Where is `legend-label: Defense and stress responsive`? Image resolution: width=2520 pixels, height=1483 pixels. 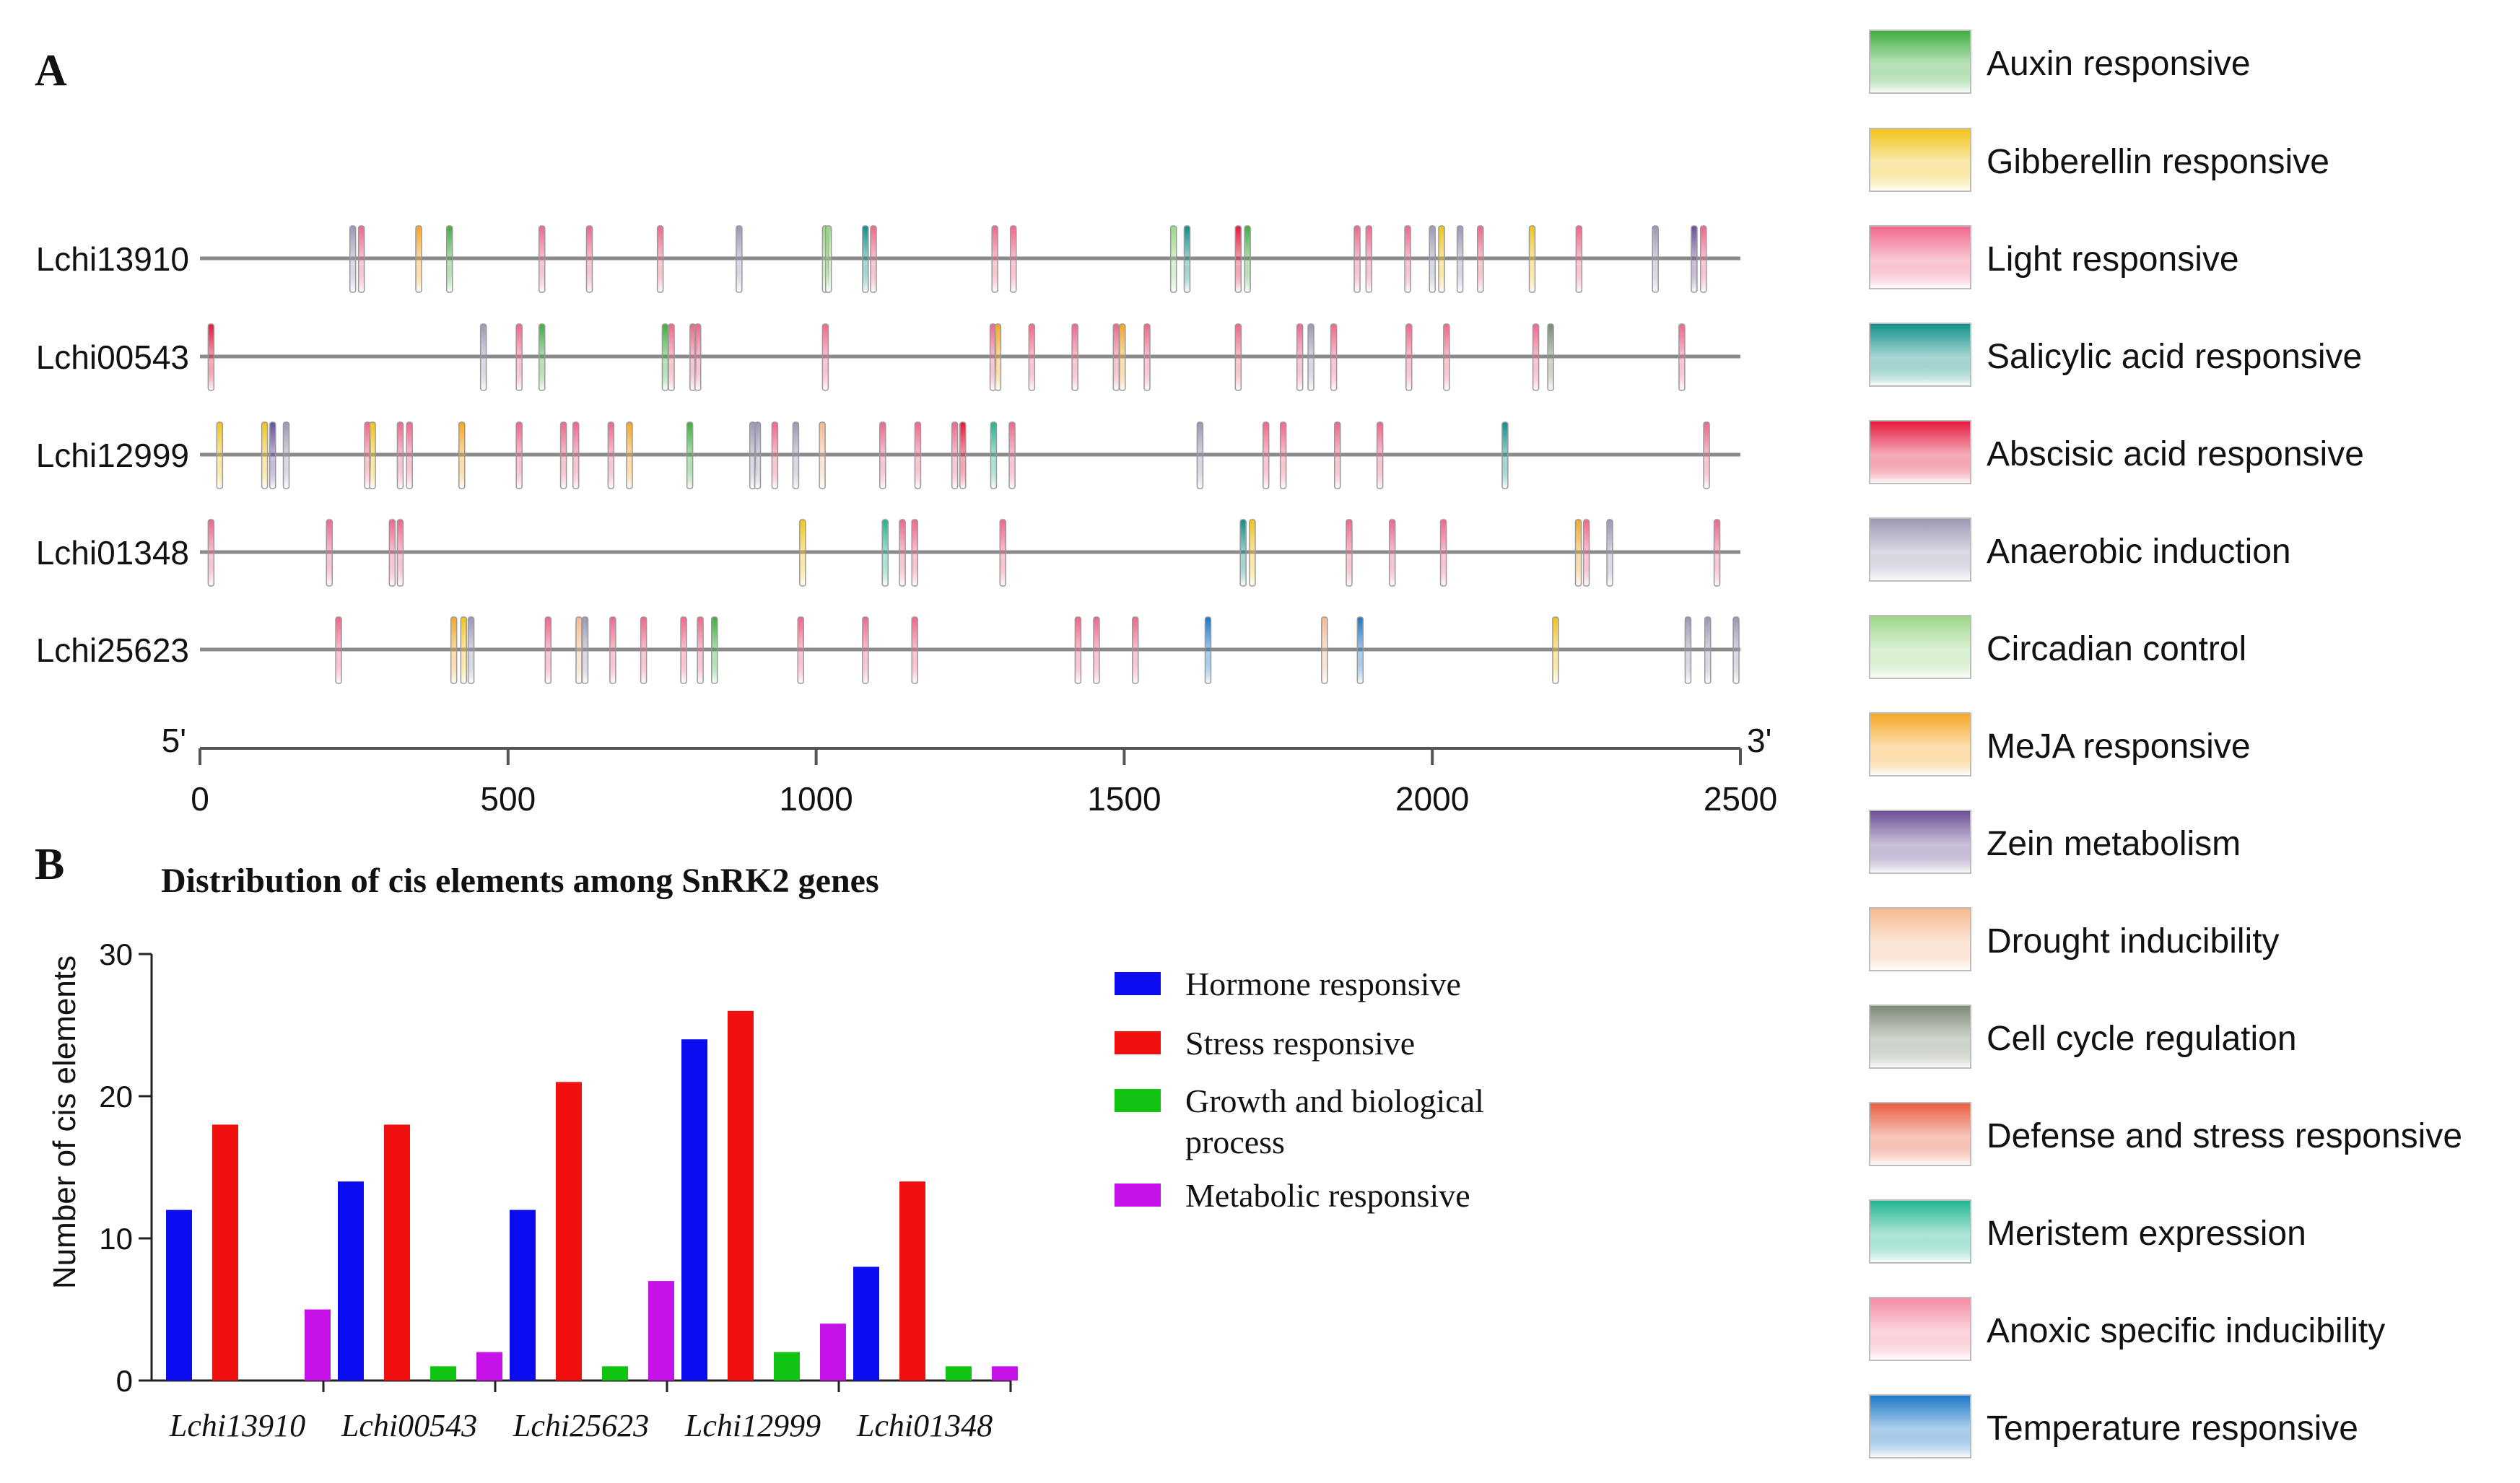 legend-label: Defense and stress responsive is located at coordinates (2224, 1136).